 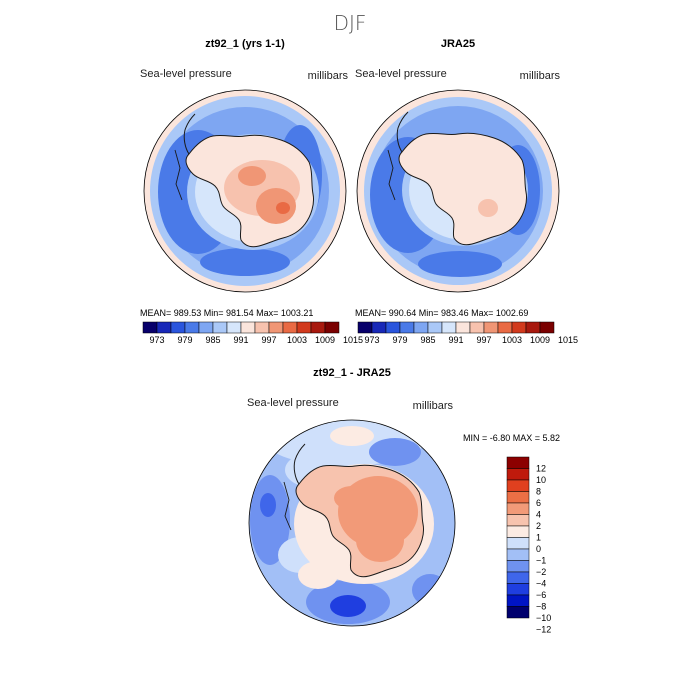 I want to click on colorbar-tick-label: 10, so click(x=541, y=480).